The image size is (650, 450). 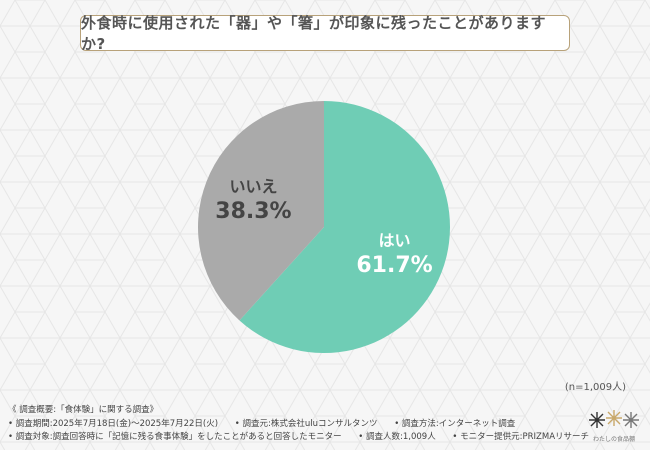 What do you see at coordinates (614, 419) in the screenshot?
I see `logo-flower-icon` at bounding box center [614, 419].